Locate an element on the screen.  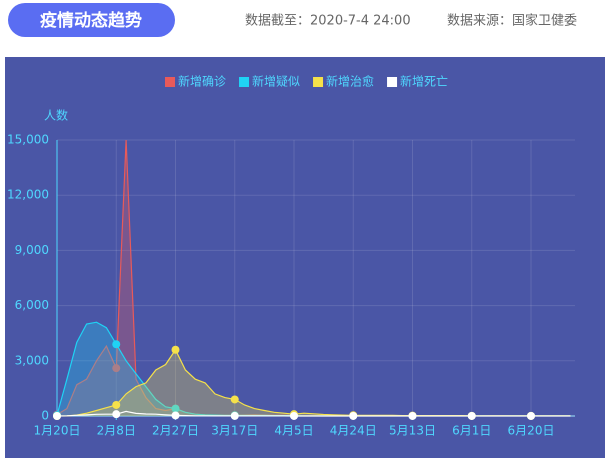
y-axis-title: 人数 is located at coordinates (56, 115).